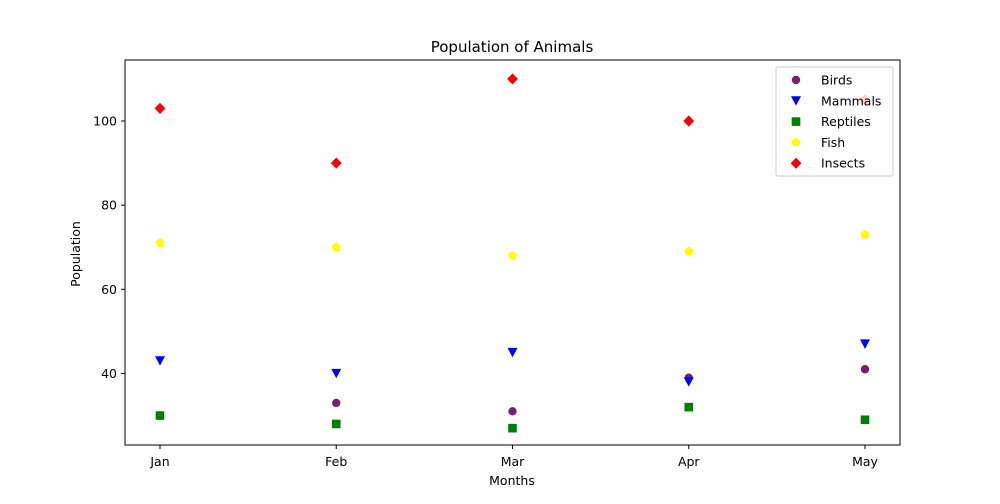 This screenshot has width=1000, height=504. Describe the element at coordinates (846, 121) in the screenshot. I see `legend-label: Reptiles` at that location.